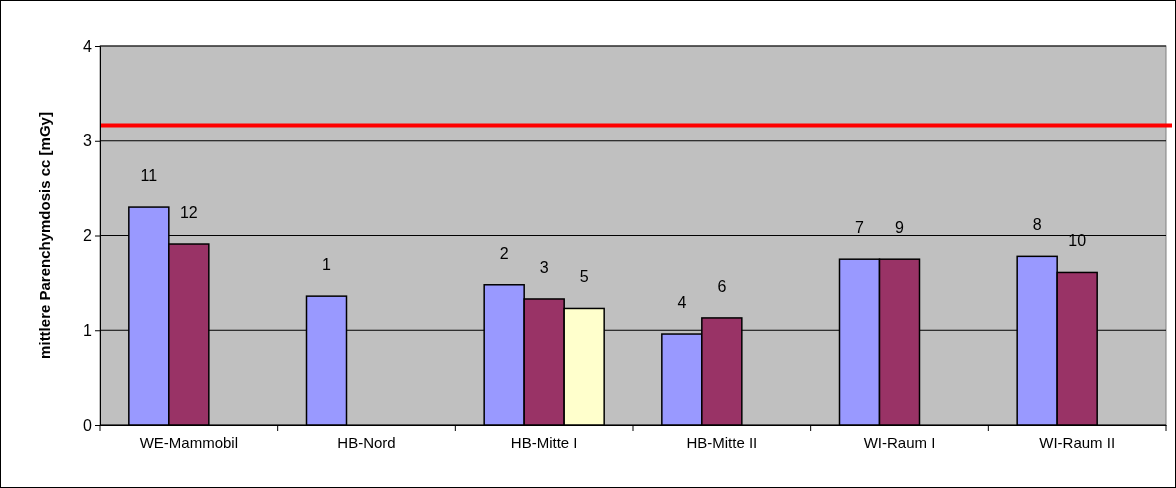 This screenshot has height=488, width=1176. What do you see at coordinates (899, 442) in the screenshot?
I see `x-tick-label: WI-Raum I` at bounding box center [899, 442].